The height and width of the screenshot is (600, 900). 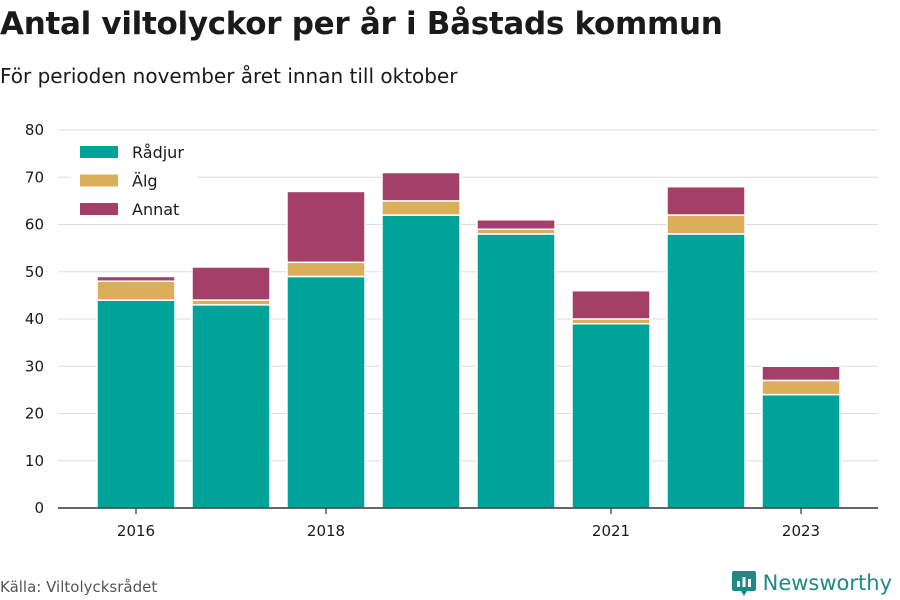 I want to click on bar-segment-annat-2018, so click(x=326, y=227).